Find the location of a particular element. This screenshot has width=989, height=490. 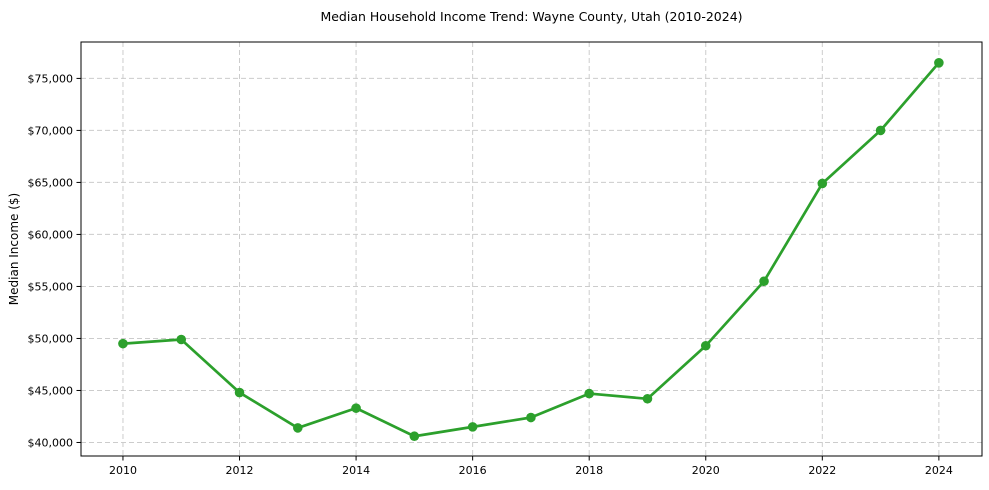

x-tick-label: 2016 is located at coordinates (473, 470).